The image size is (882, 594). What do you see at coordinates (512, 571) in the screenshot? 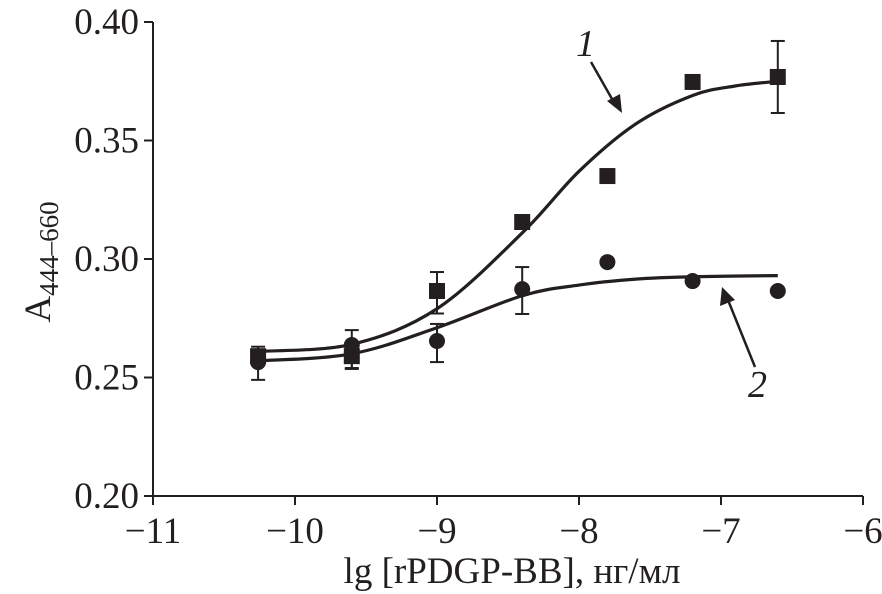
I see `x-axis-label: lg [rPDGP-BB], нг/мл` at bounding box center [512, 571].